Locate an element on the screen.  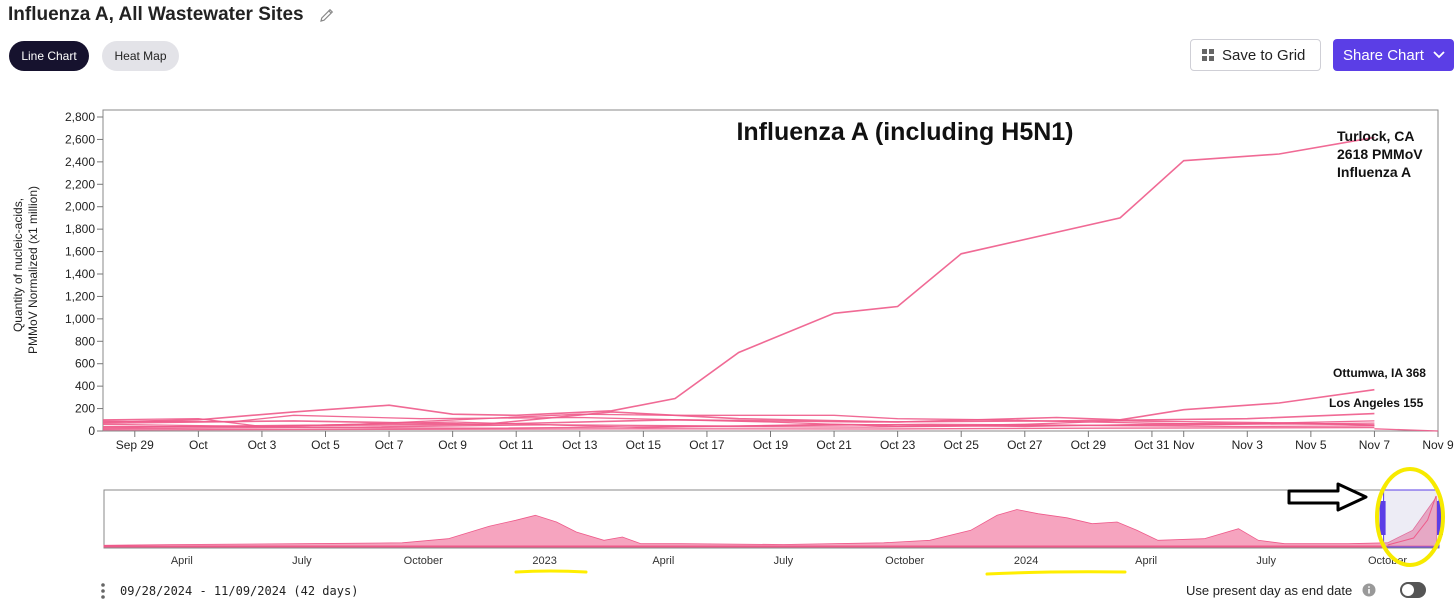
annotation-ottumwa: Ottumwa, IA 368 is located at coordinates (1379, 373).